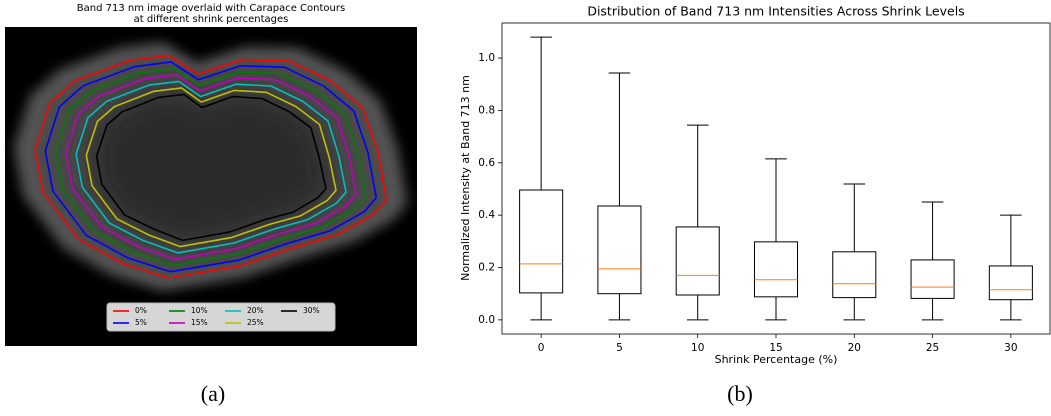  What do you see at coordinates (1010, 348) in the screenshot?
I see `x-tick-label: 30` at bounding box center [1010, 348].